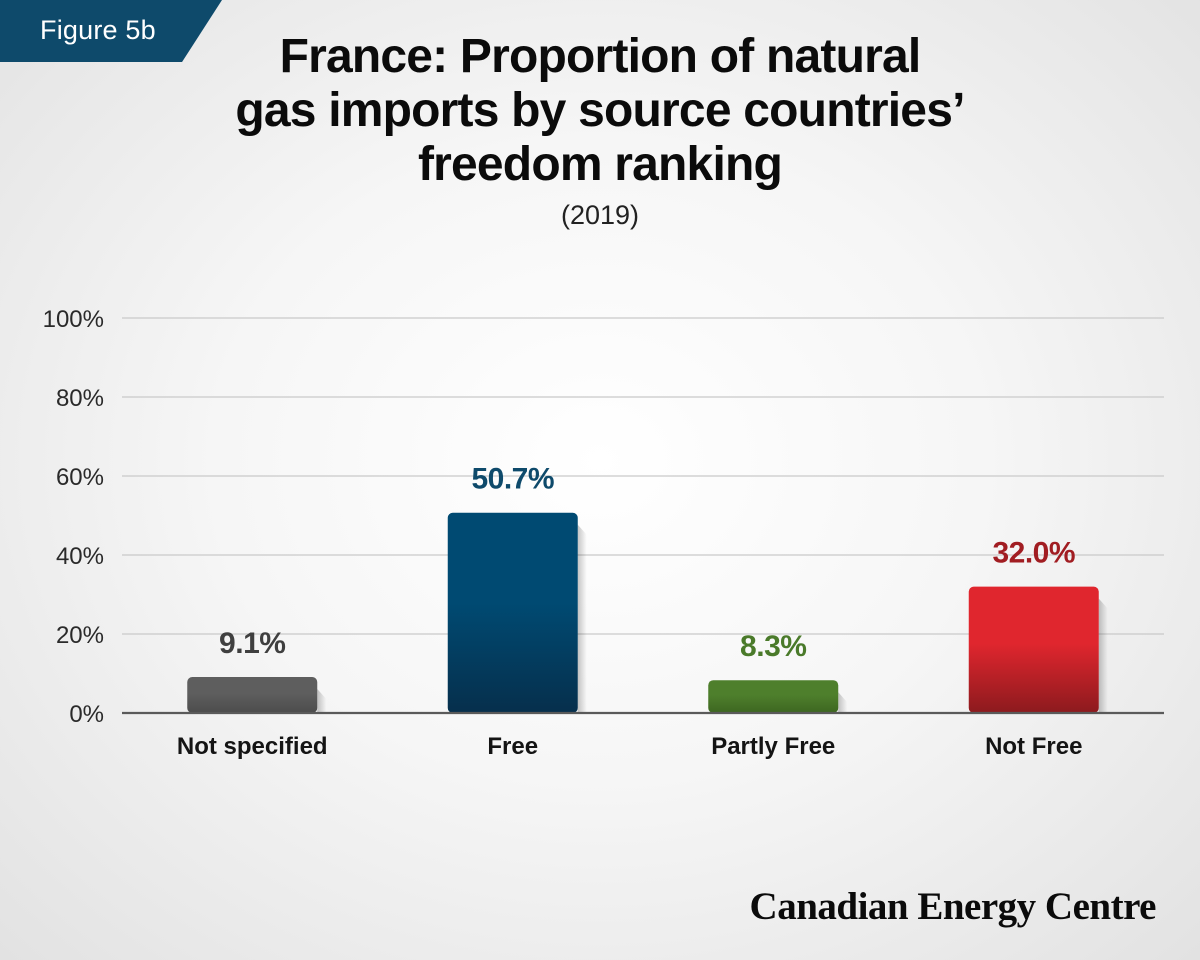 This screenshot has height=960, width=1200. I want to click on data-label: 9.1%, so click(252, 643).